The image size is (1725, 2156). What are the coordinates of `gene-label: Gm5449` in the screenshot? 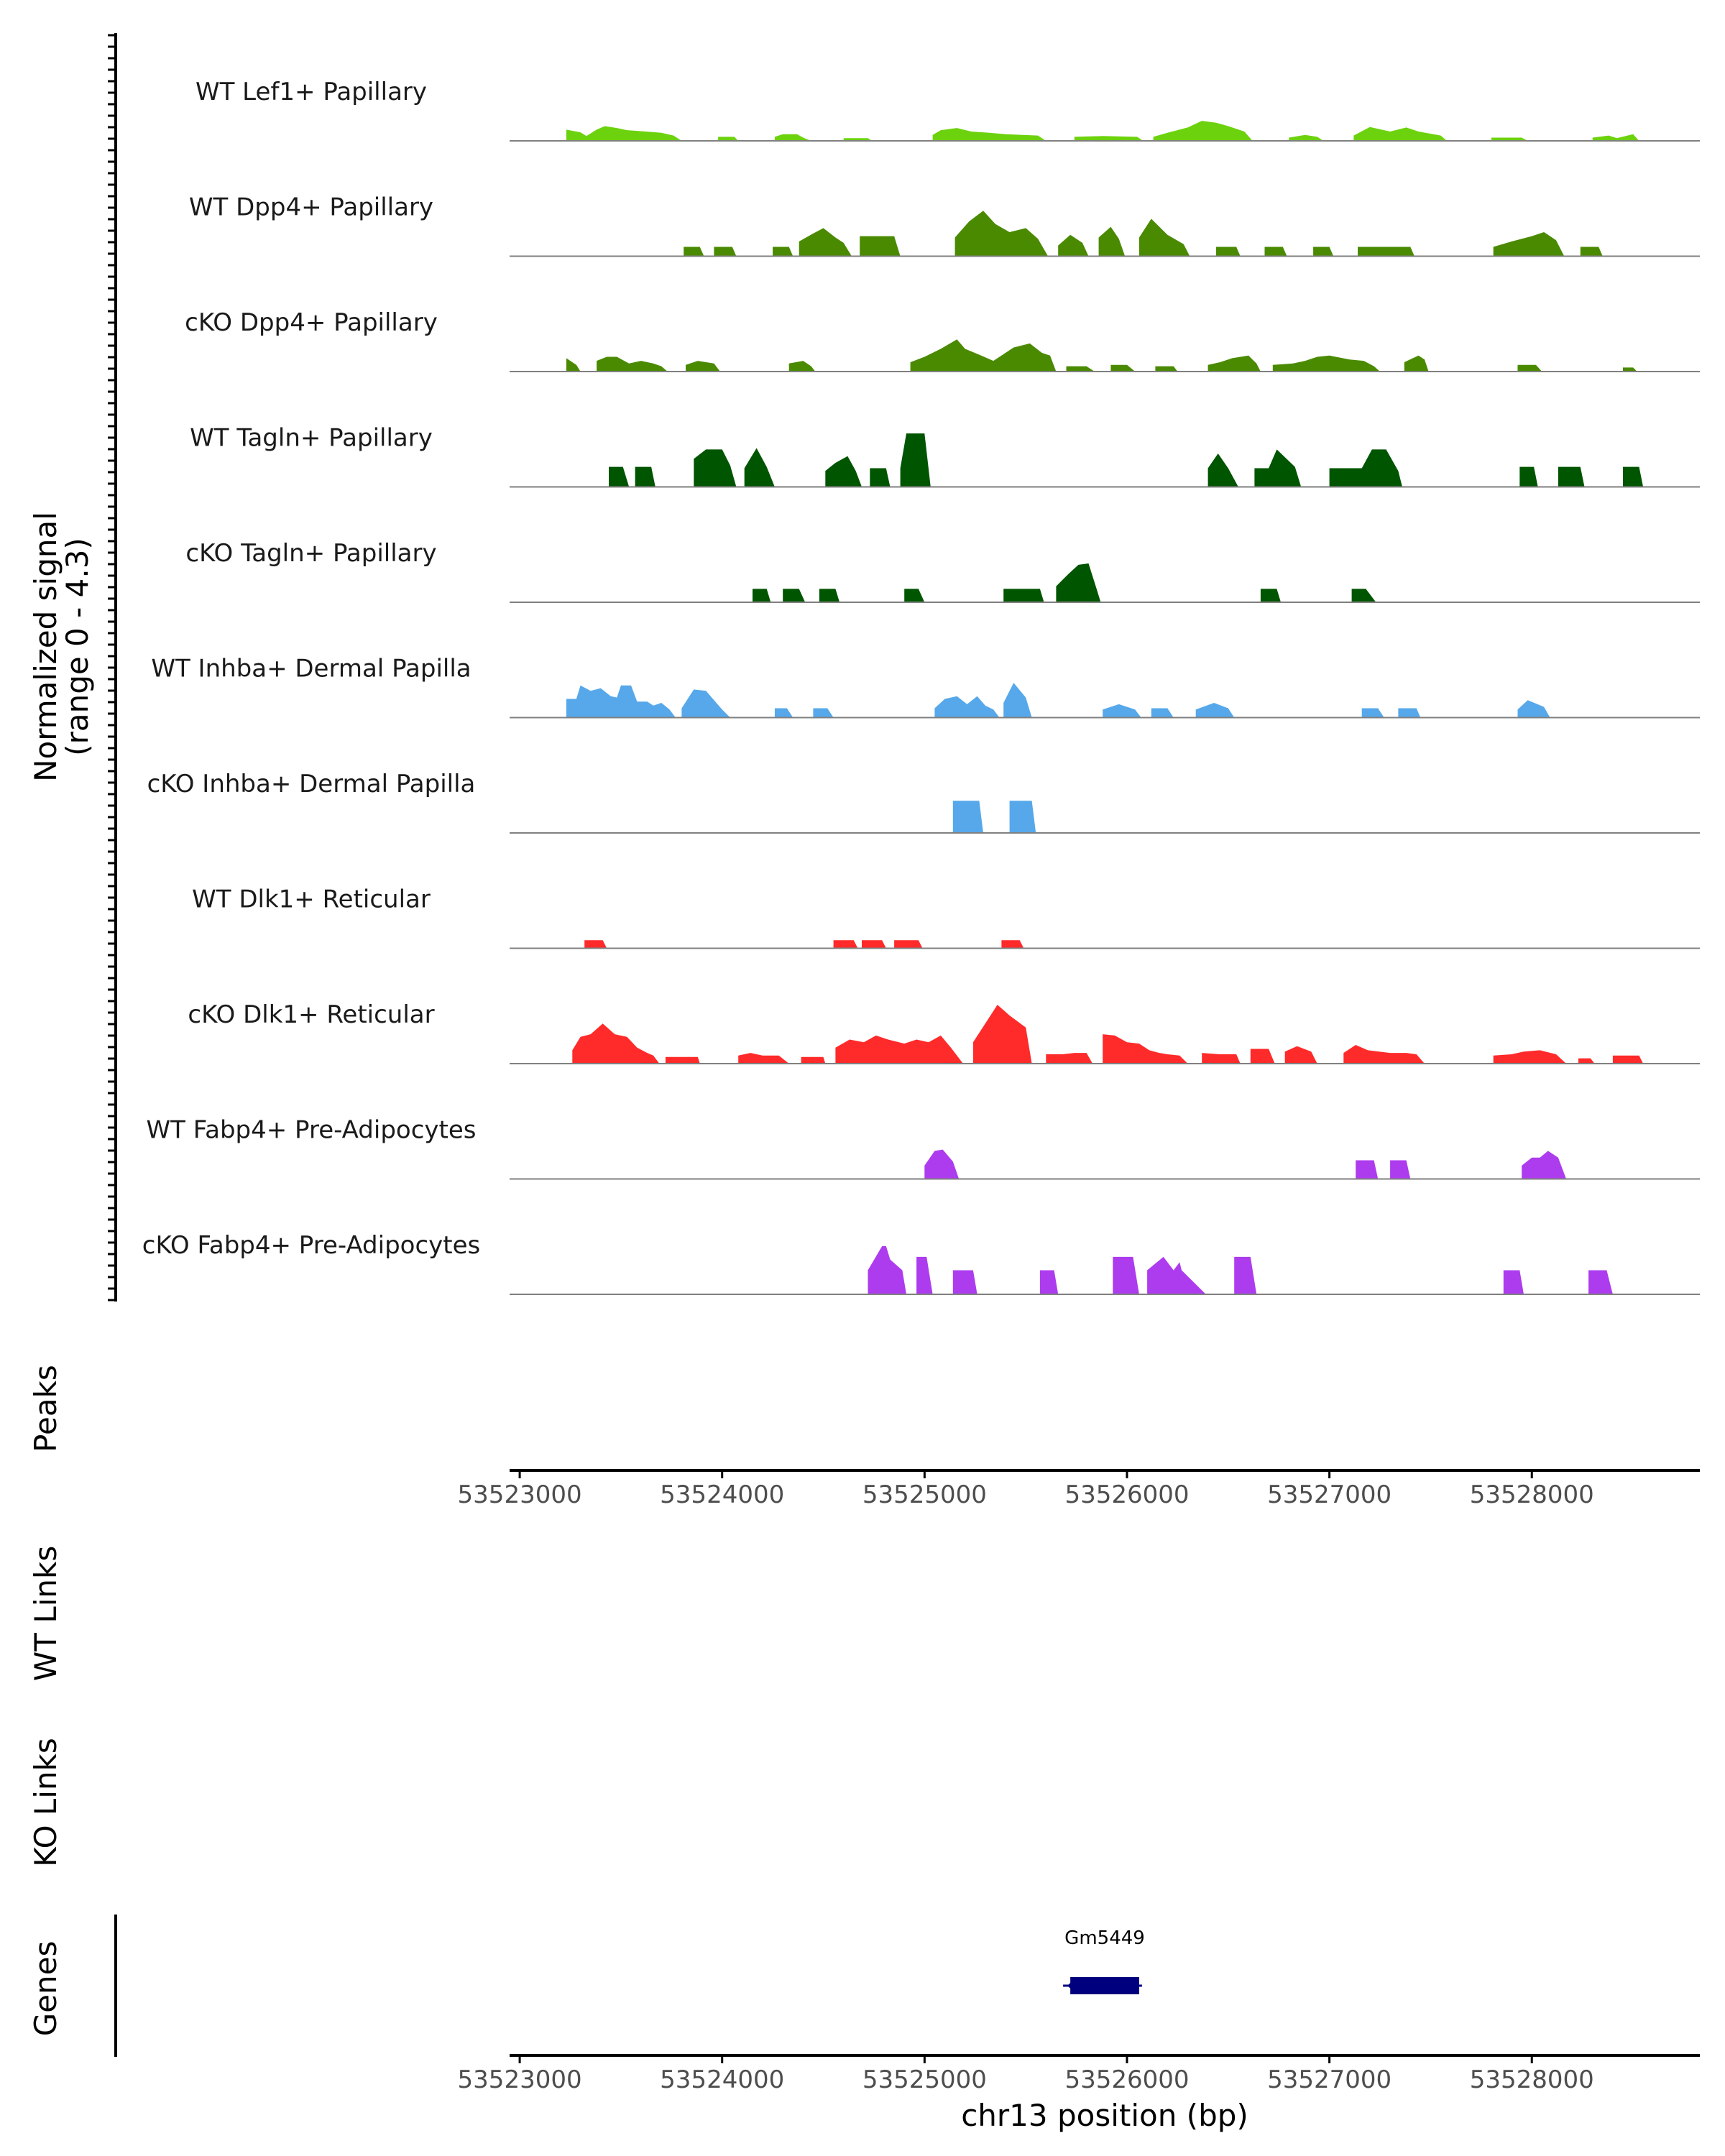 It's located at (1104, 1938).